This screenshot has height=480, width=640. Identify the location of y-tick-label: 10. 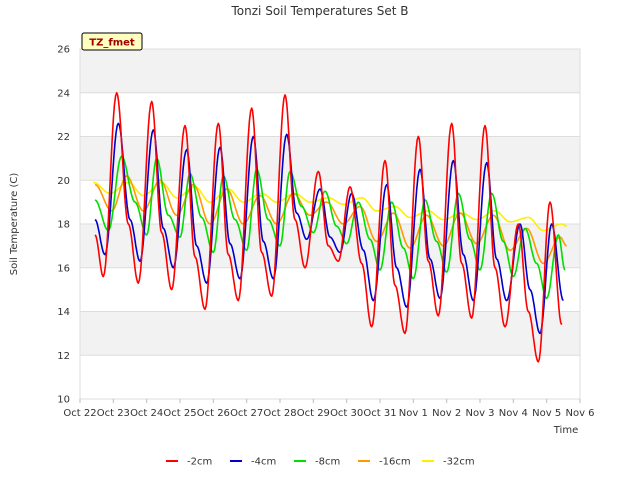
(63, 400).